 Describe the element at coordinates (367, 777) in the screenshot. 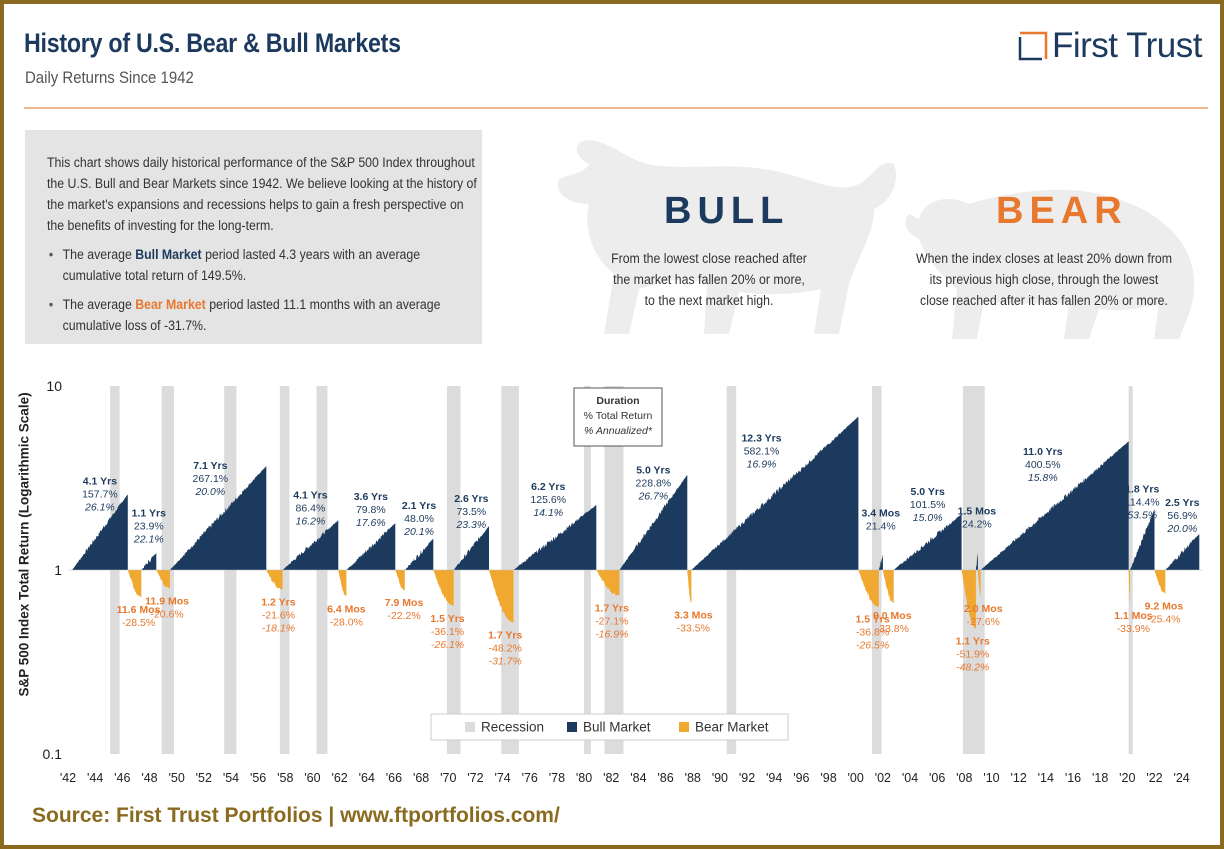

I see `x-tick-label: '64` at that location.